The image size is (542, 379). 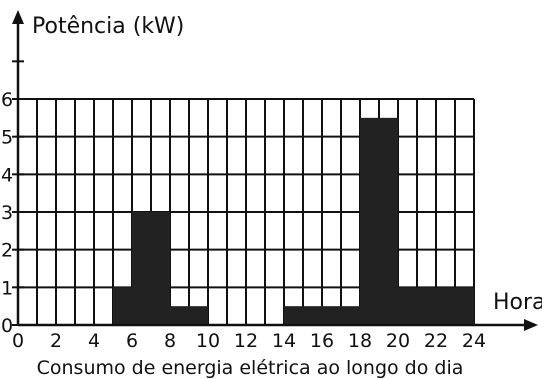 What do you see at coordinates (398, 341) in the screenshot?
I see `x-tick-label: 20` at bounding box center [398, 341].